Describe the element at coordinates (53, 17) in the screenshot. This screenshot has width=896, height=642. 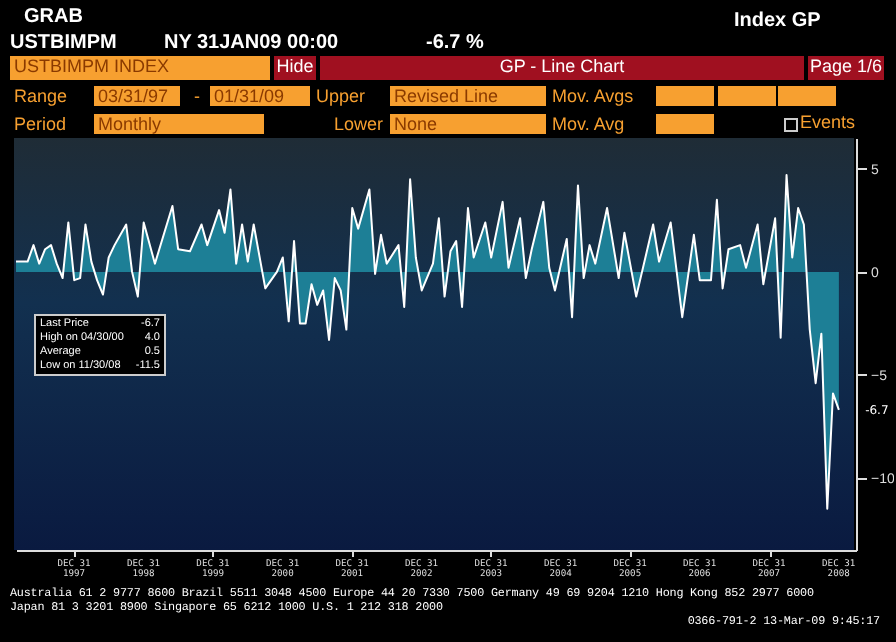
I see `text: GRAB` at that location.